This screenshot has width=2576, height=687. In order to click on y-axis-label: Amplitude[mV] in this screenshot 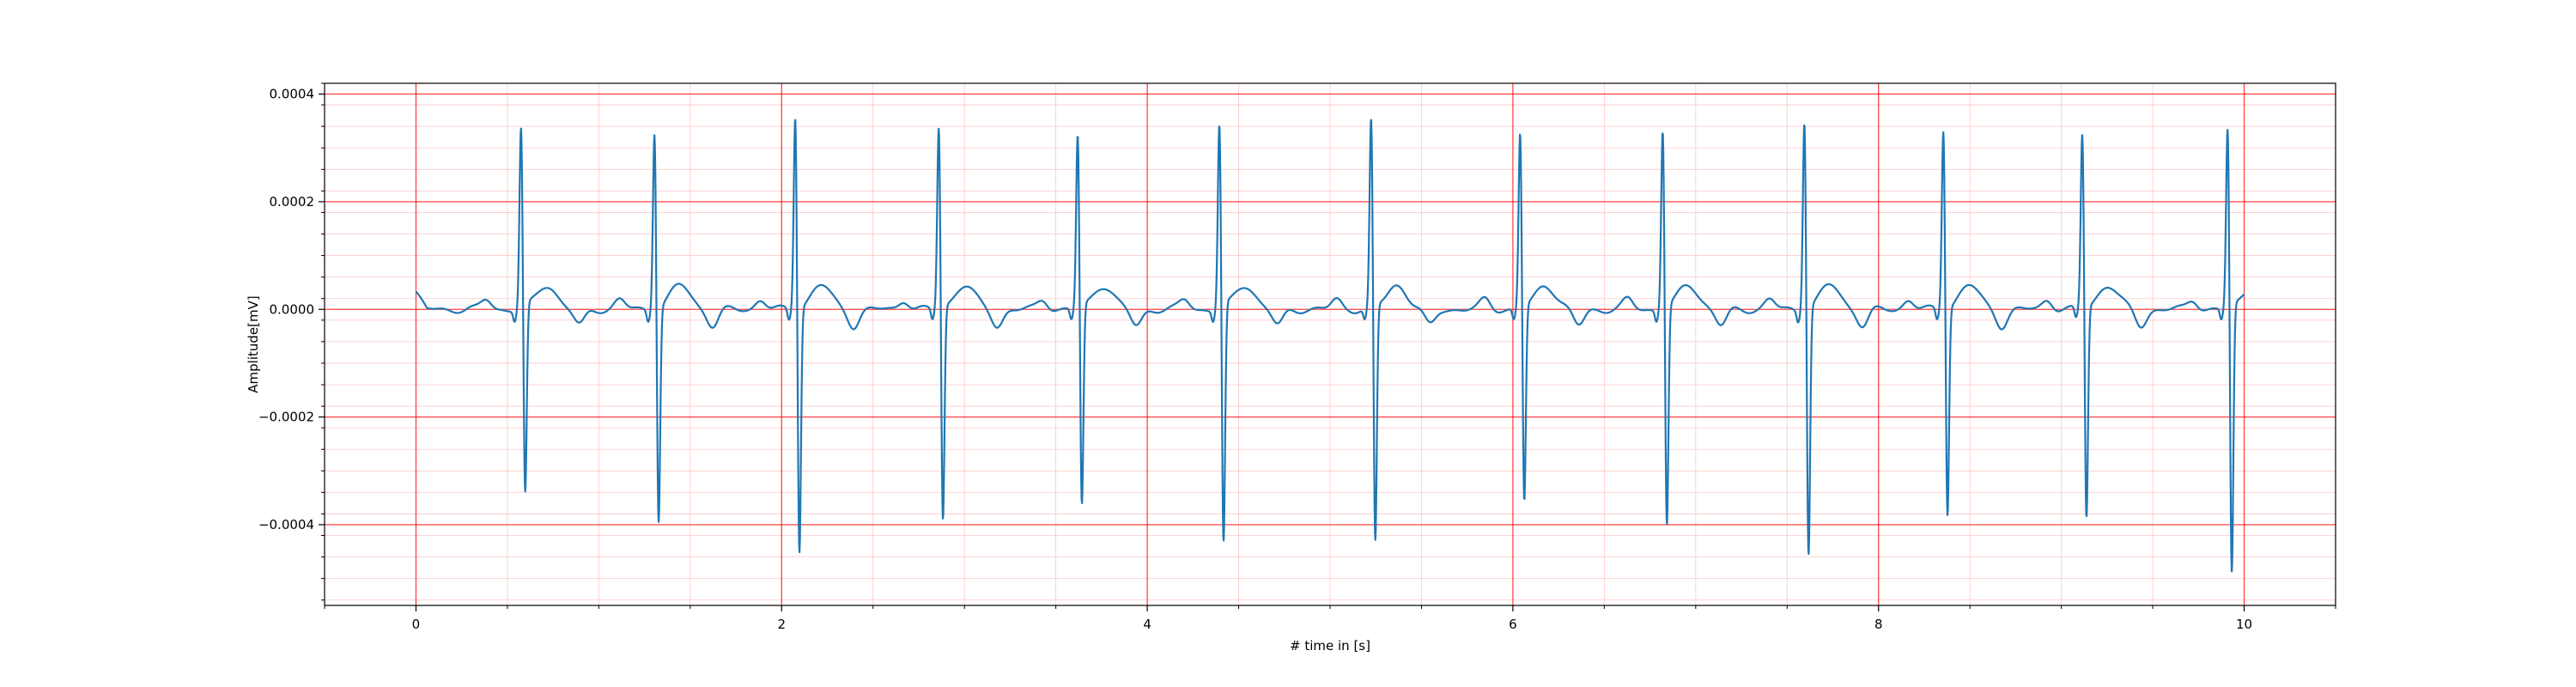, I will do `click(253, 343)`.